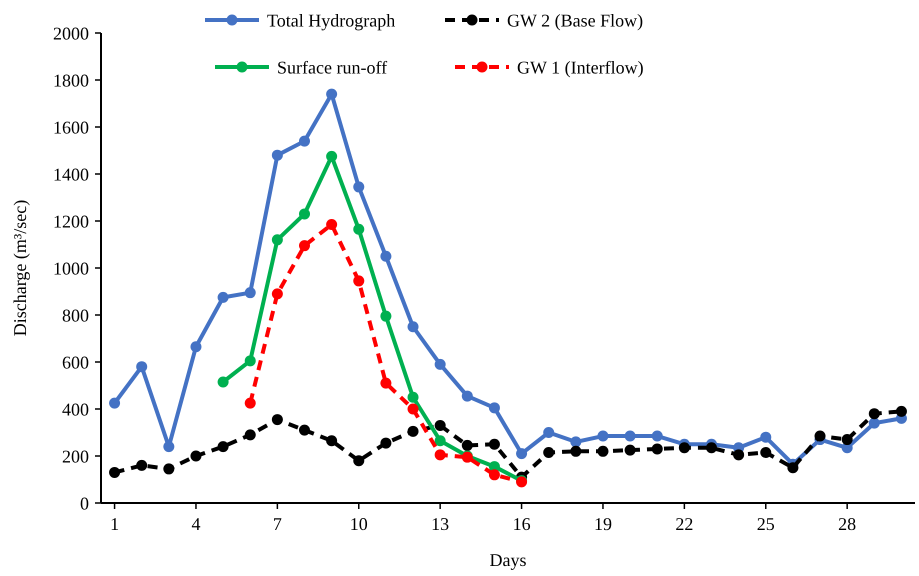 The height and width of the screenshot is (576, 919). I want to click on legend-label: GW 2 (Base Flow), so click(575, 20).